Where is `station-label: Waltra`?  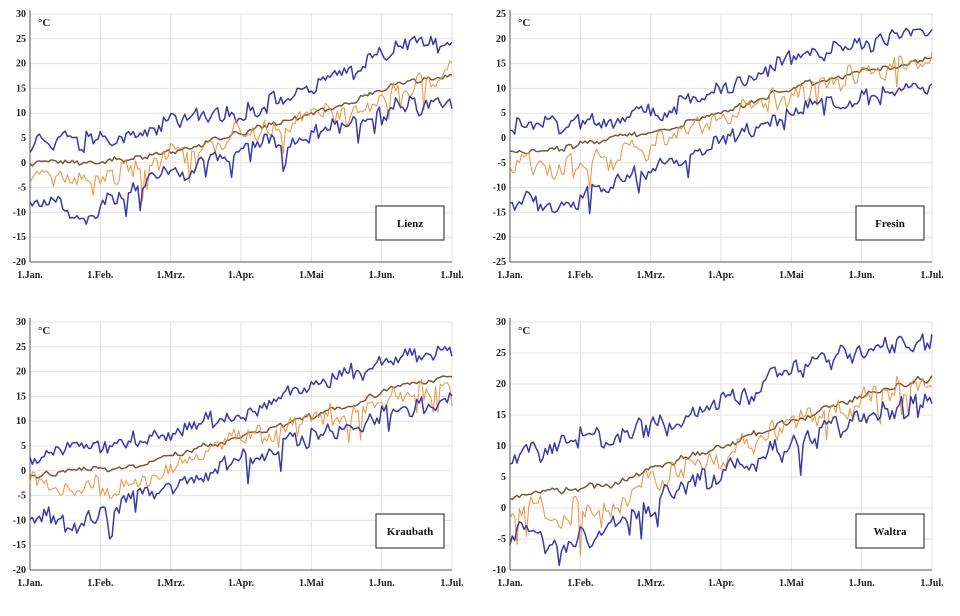 station-label: Waltra is located at coordinates (890, 532).